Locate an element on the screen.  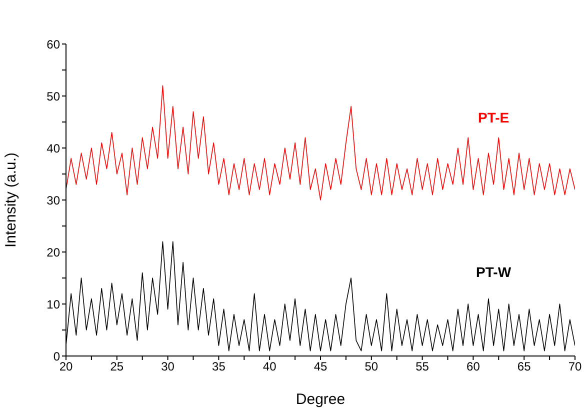
x-tick-label: 60 is located at coordinates (473, 367).